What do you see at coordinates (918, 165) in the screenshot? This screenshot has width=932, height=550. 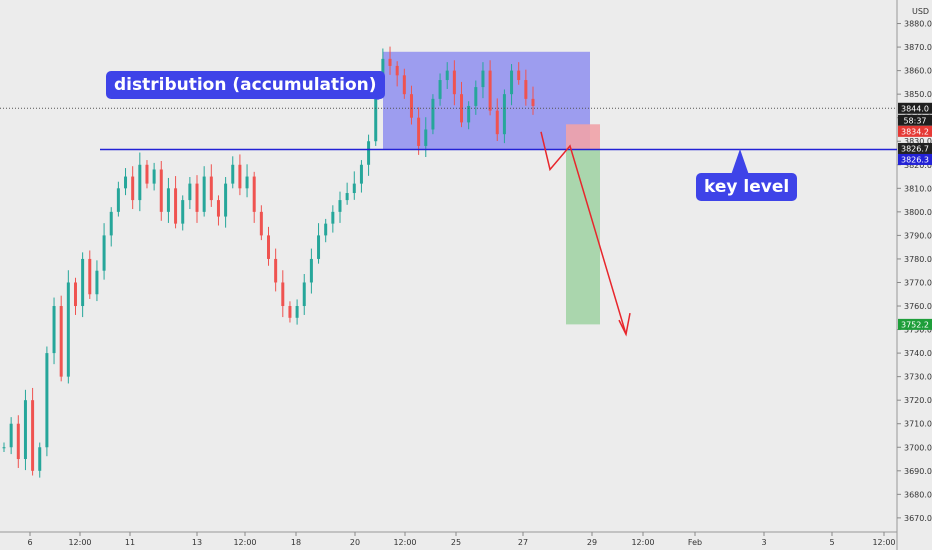 I see `y-tick-label: 3820.0` at bounding box center [918, 165].